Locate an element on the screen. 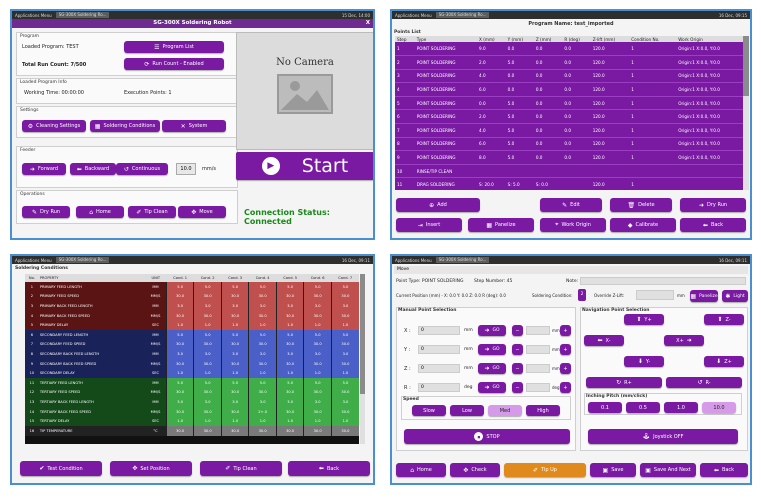 The width and height of the screenshot is (761, 500). speed-med-button: Med is located at coordinates (505, 410).